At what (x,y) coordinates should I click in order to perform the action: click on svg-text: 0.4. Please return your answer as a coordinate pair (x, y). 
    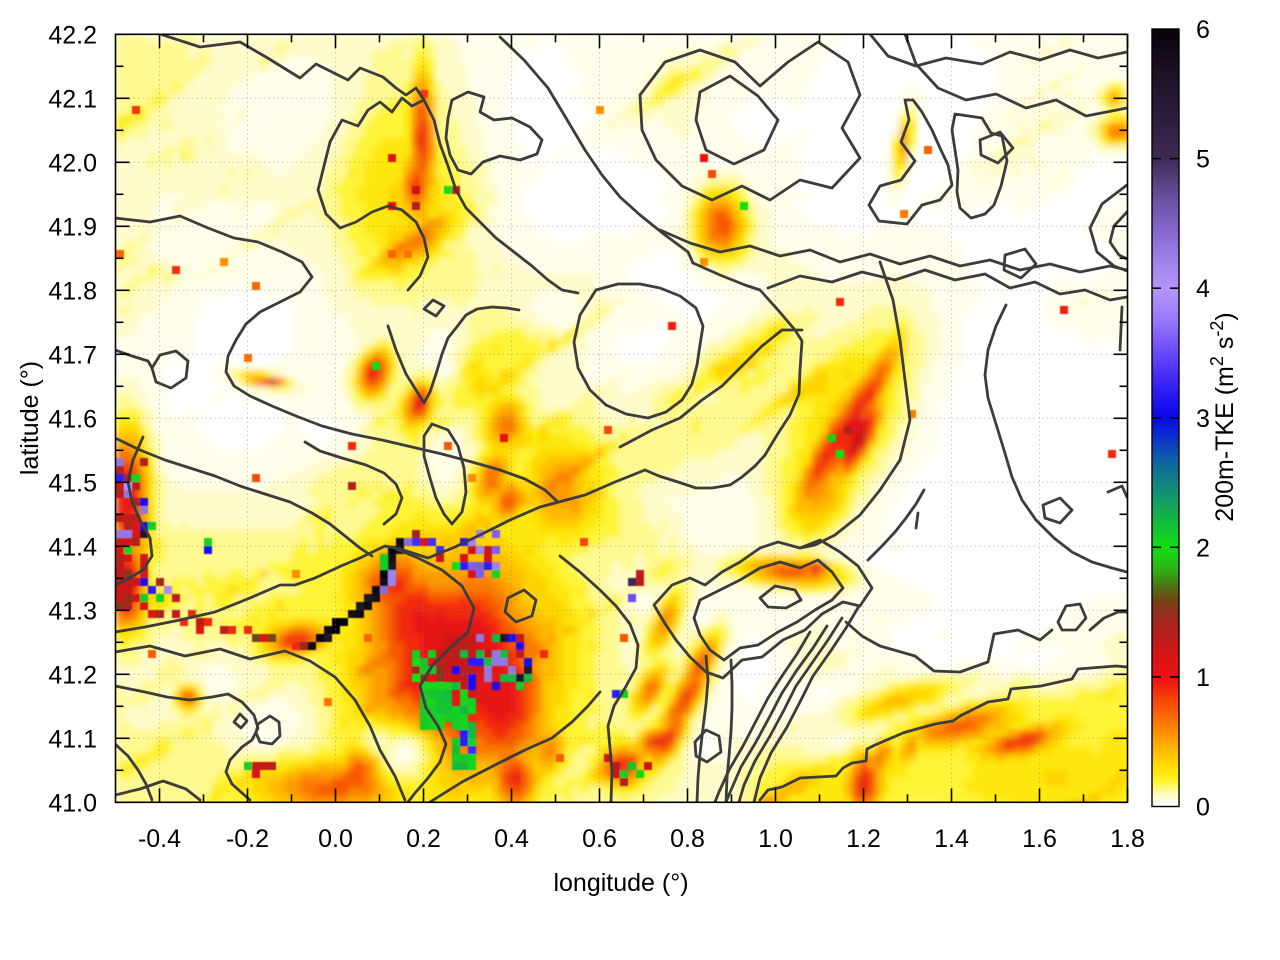
    Looking at the image, I should click on (511, 839).